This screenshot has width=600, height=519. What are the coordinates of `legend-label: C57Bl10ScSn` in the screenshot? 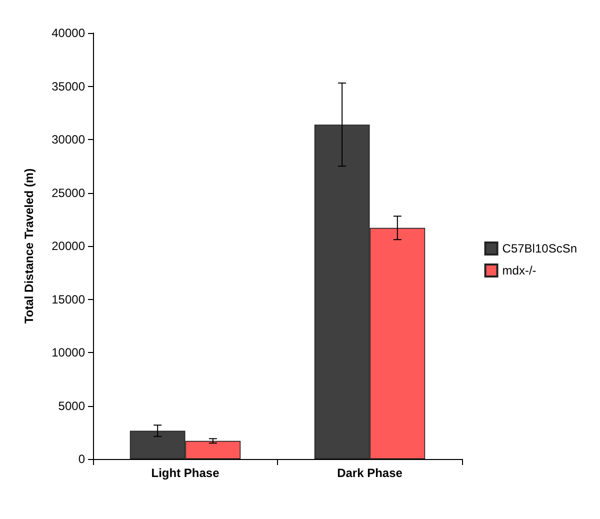 It's located at (540, 249).